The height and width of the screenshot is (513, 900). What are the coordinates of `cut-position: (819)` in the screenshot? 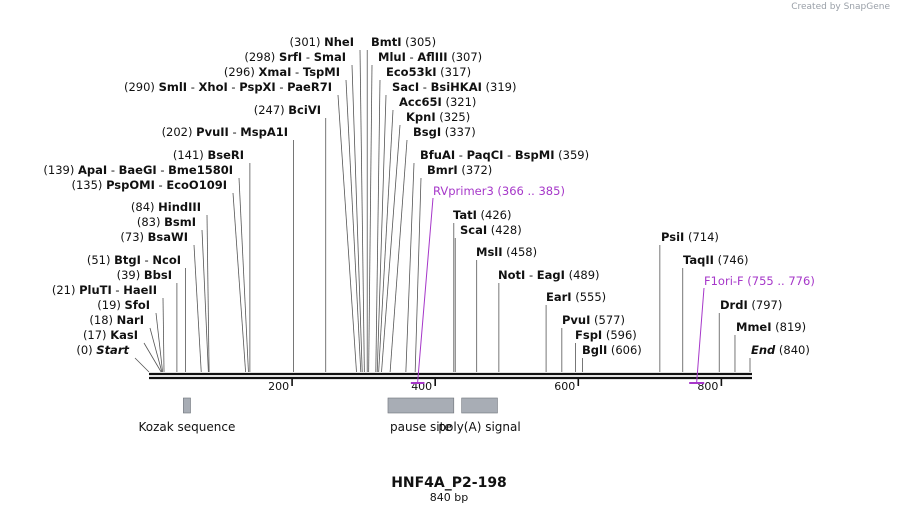 It's located at (789, 327).